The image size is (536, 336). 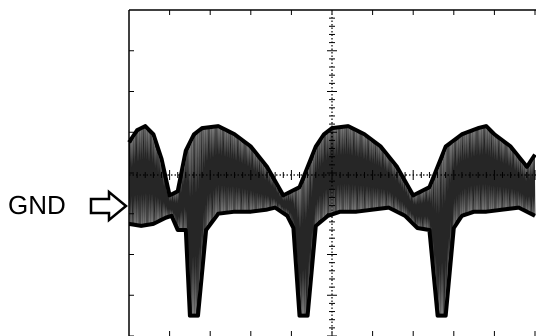 I want to click on gnd-marker: GND, so click(x=68, y=206).